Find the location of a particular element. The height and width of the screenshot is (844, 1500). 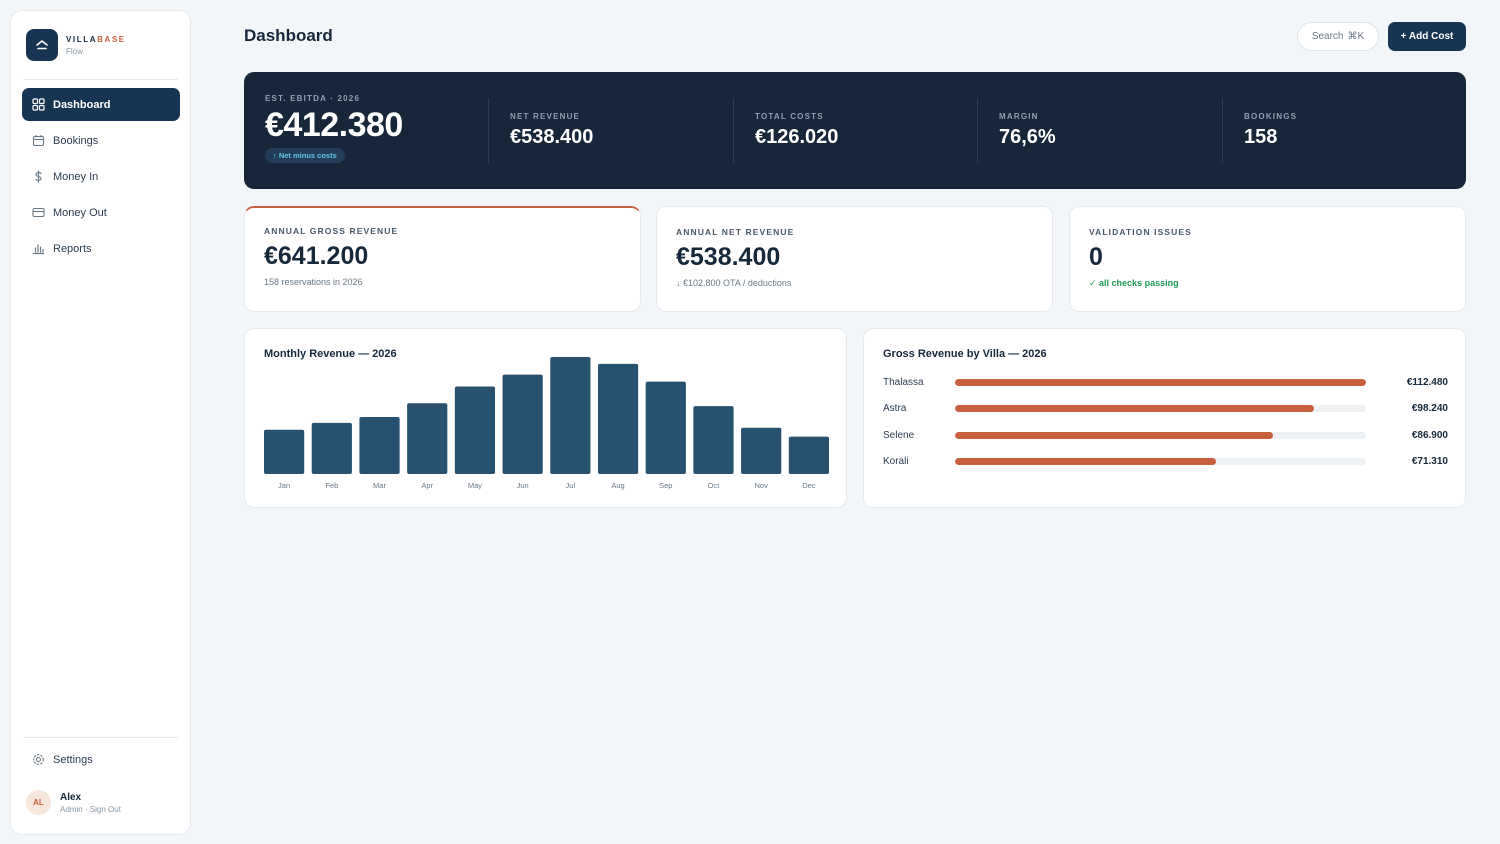

x-tick-label: Sep is located at coordinates (665, 485).